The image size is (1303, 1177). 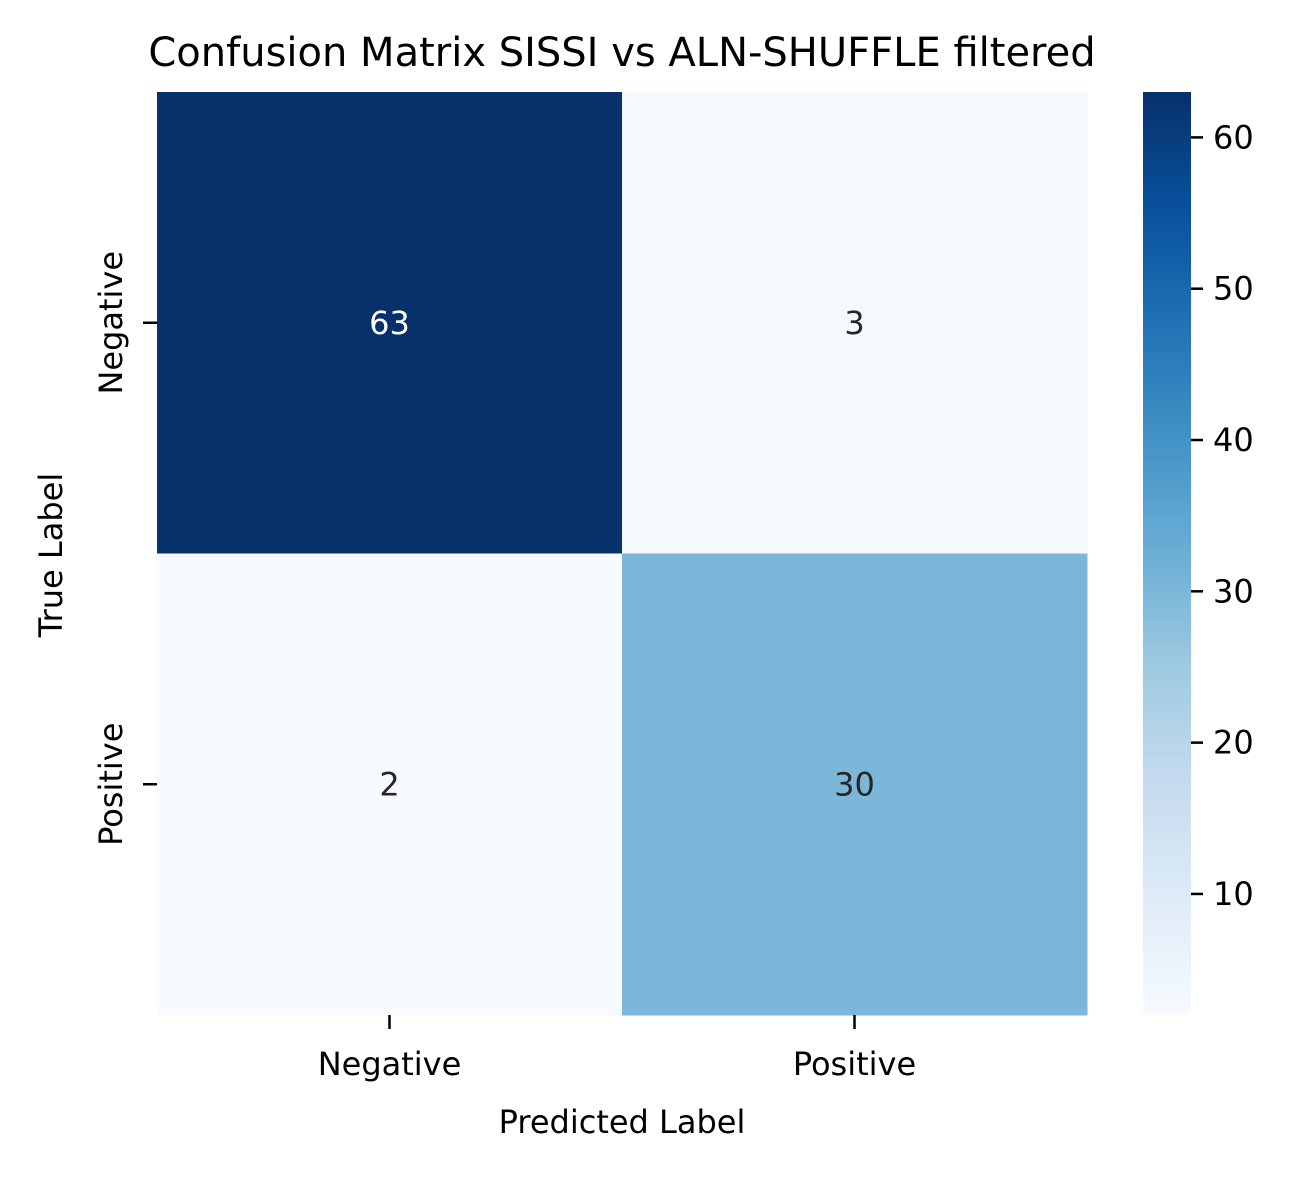 What do you see at coordinates (617, 1049) in the screenshot?
I see `x-axis-ticks: Negative Positive` at bounding box center [617, 1049].